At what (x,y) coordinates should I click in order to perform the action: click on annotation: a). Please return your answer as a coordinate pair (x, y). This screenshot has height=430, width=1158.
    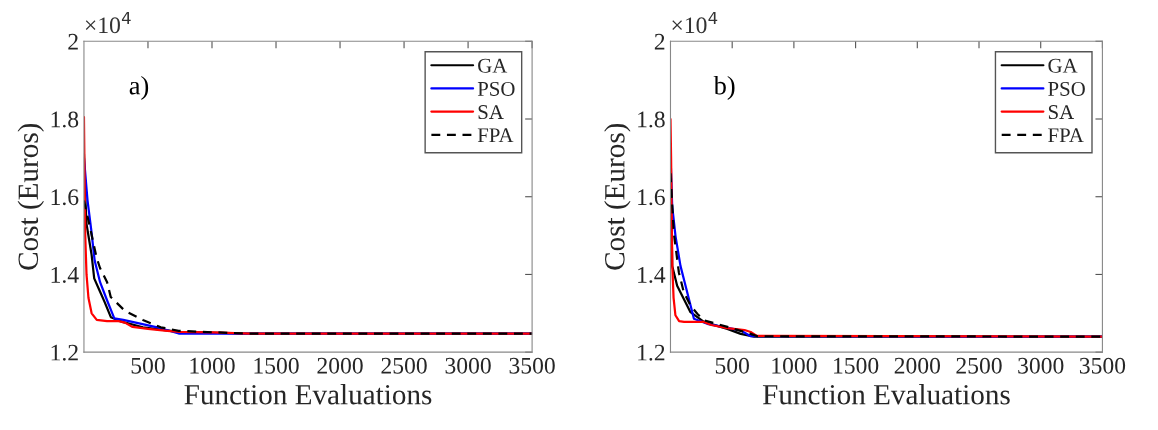
    Looking at the image, I should click on (139, 87).